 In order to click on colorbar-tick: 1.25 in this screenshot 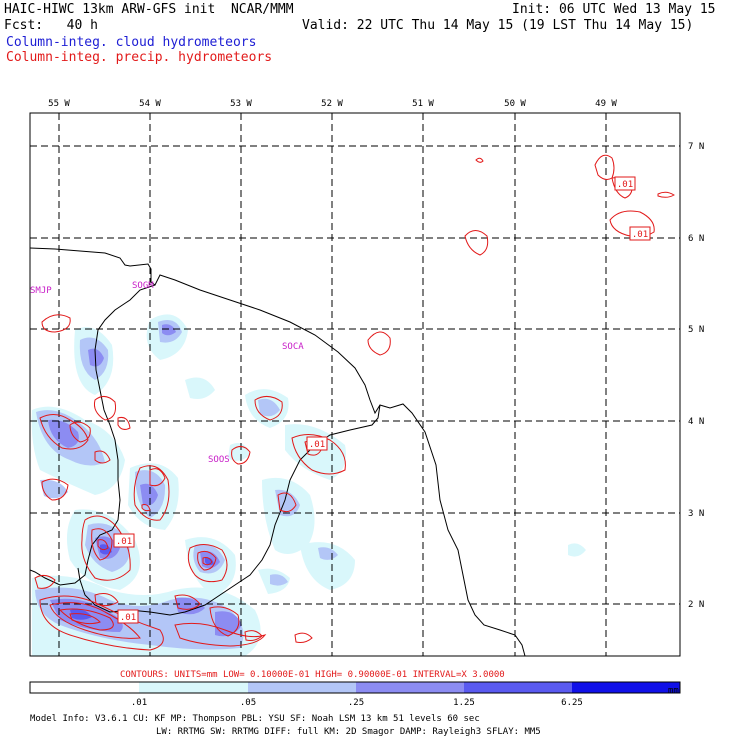, I will do `click(464, 703)`.